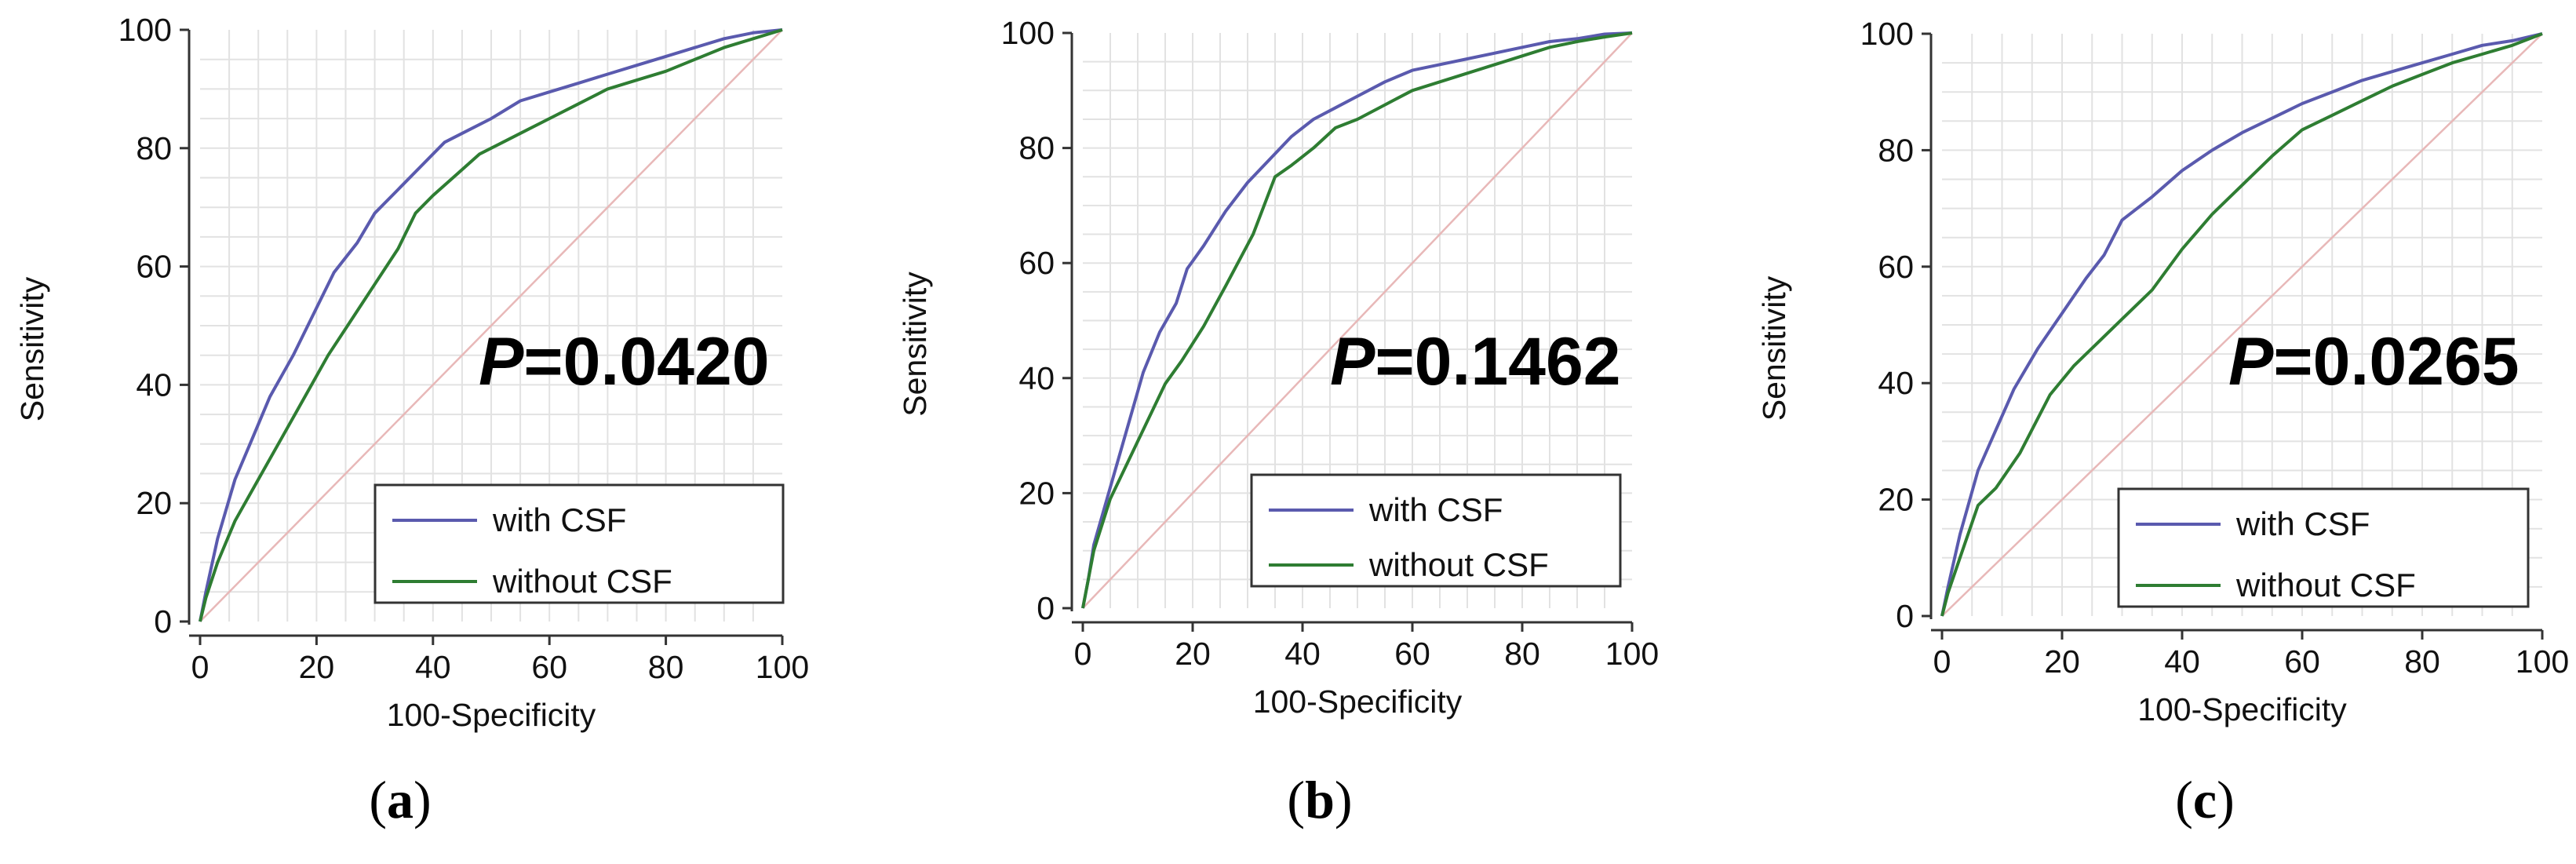 The image size is (2576, 864). I want to click on panel-label: (b), so click(1319, 800).